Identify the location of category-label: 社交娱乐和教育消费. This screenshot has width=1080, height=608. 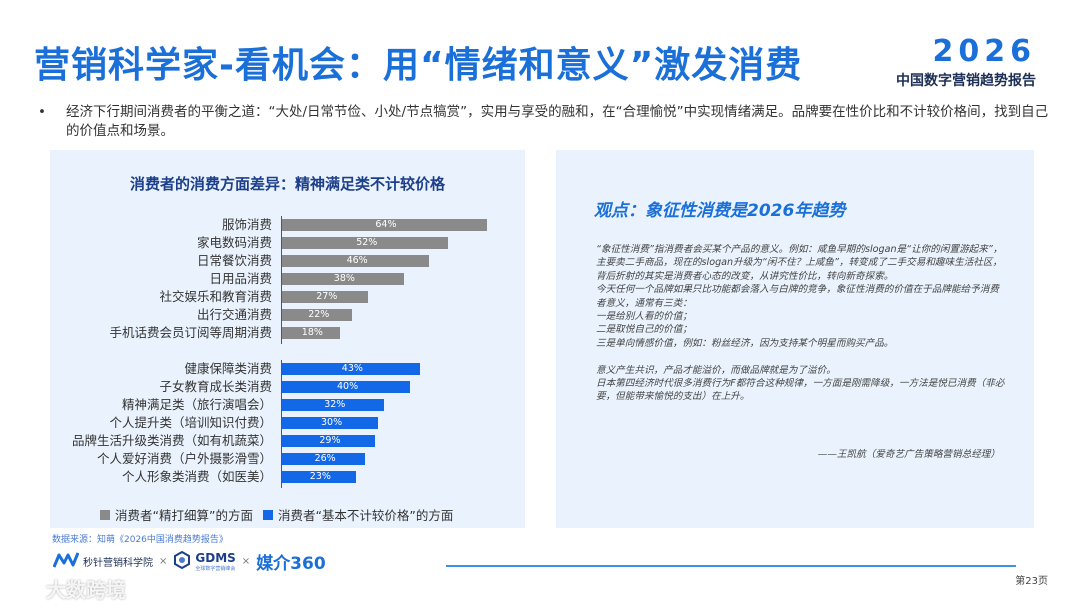
(215, 296).